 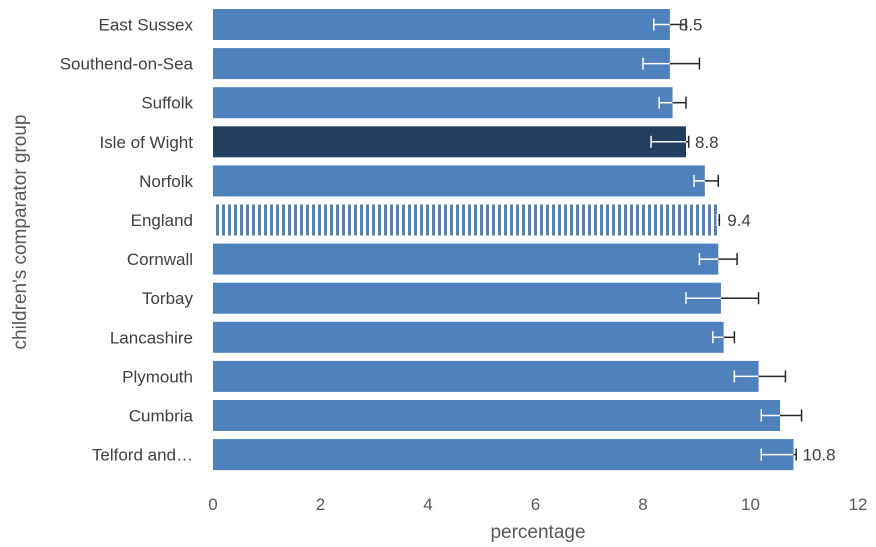 I want to click on x-axis-title: percentage, so click(x=537, y=532).